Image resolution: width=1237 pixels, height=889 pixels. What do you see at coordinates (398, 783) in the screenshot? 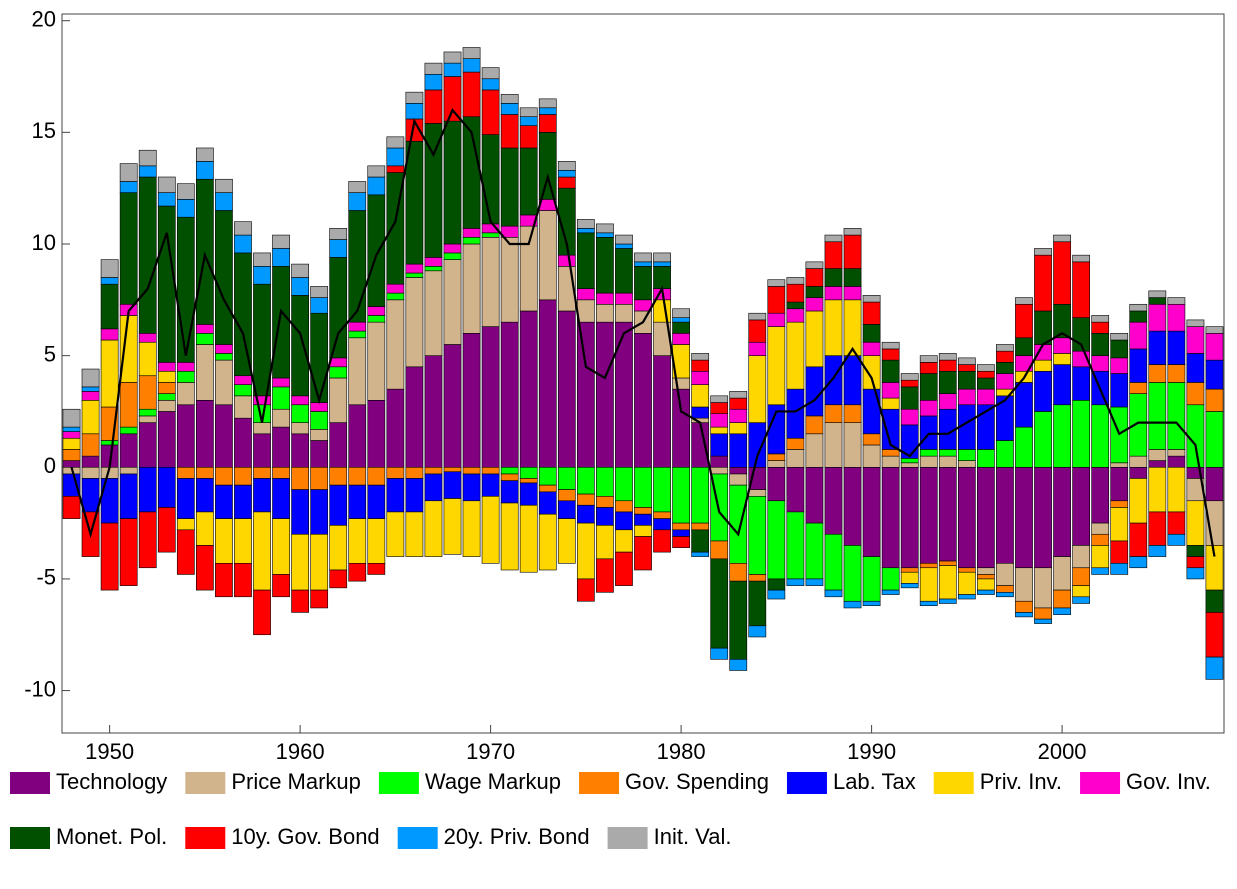
I see `legend-swatch` at bounding box center [398, 783].